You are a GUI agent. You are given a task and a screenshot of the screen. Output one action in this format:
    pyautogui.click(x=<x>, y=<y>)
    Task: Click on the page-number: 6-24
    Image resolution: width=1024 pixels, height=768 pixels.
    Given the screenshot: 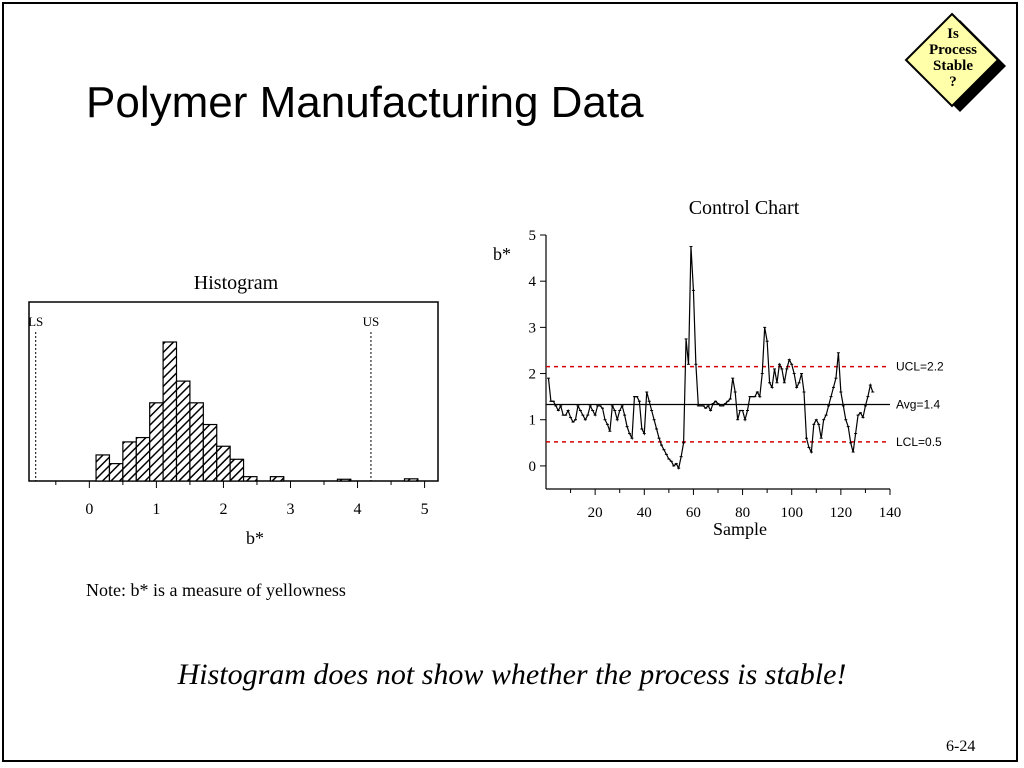 What is the action you would take?
    pyautogui.click(x=961, y=746)
    